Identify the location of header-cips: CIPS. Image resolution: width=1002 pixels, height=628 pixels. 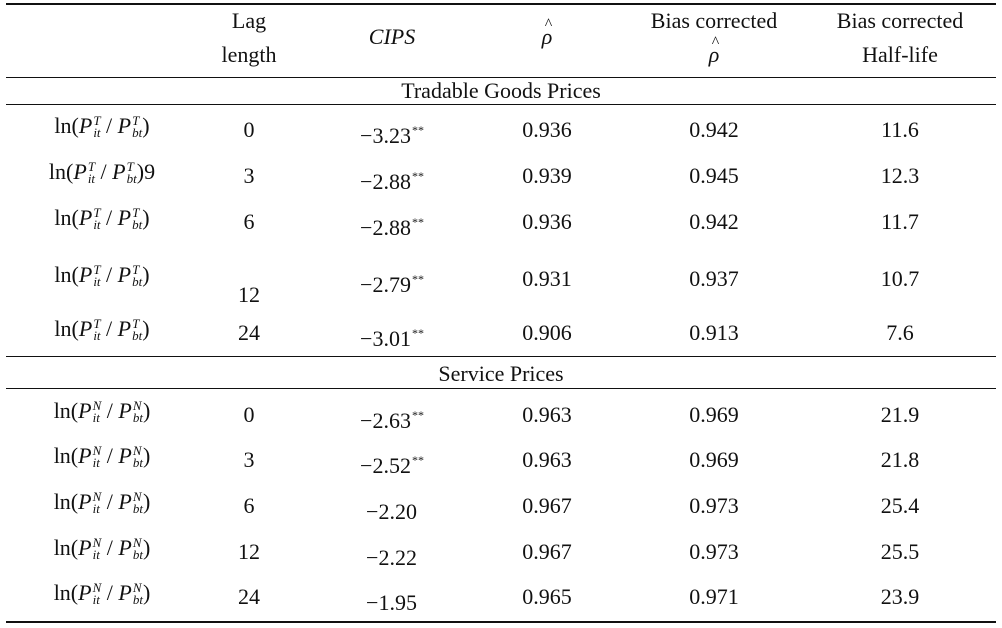
(392, 36).